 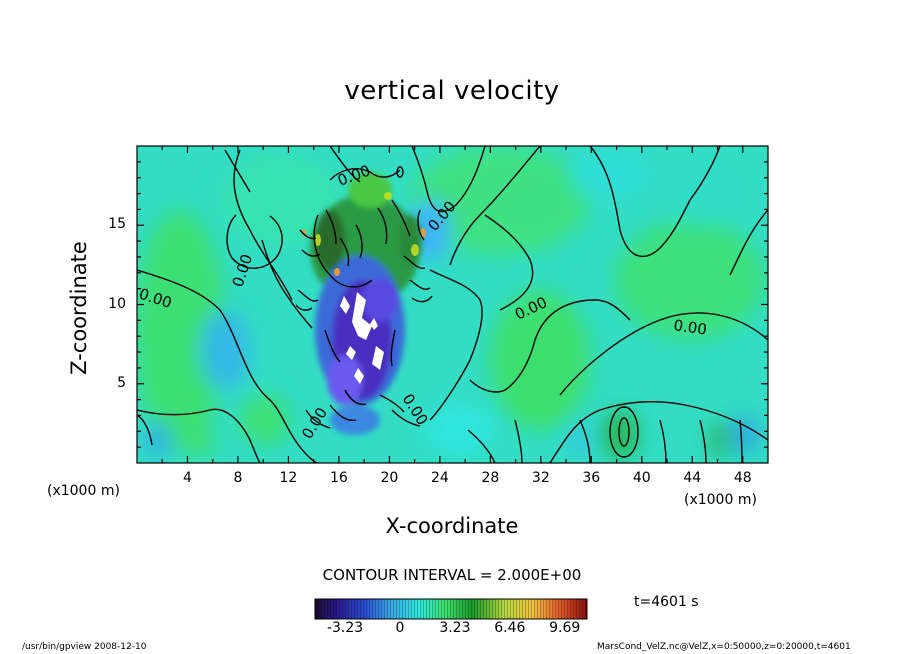 What do you see at coordinates (84, 647) in the screenshot?
I see `footer-left: /usr/bin/gpview 2008-12-10` at bounding box center [84, 647].